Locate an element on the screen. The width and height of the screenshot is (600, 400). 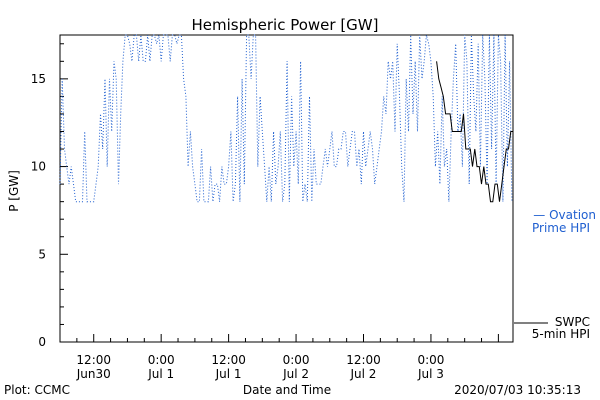
x-tick-label-date: Jul 3 is located at coordinates (430, 374).